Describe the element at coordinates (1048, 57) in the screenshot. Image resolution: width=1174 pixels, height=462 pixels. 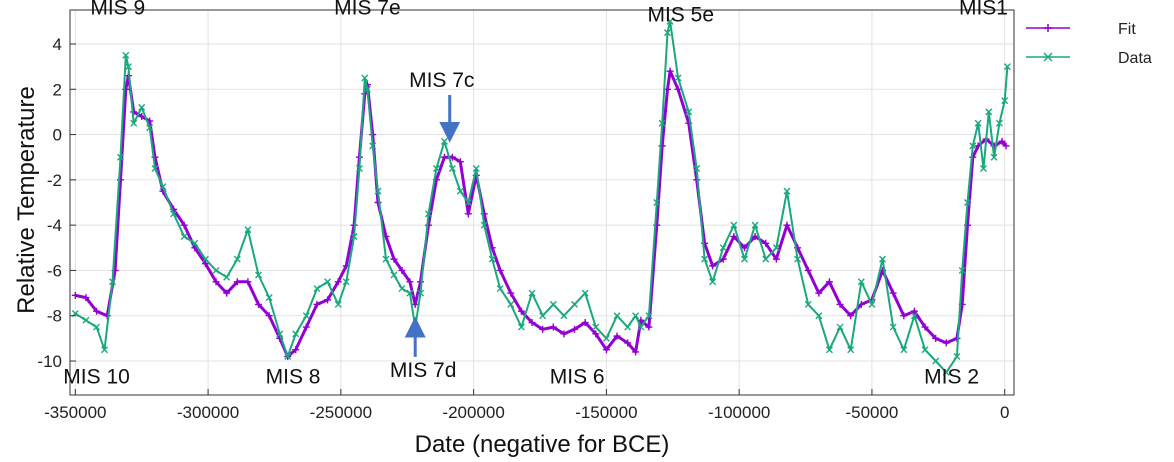
I see `legend-data-marker` at that location.